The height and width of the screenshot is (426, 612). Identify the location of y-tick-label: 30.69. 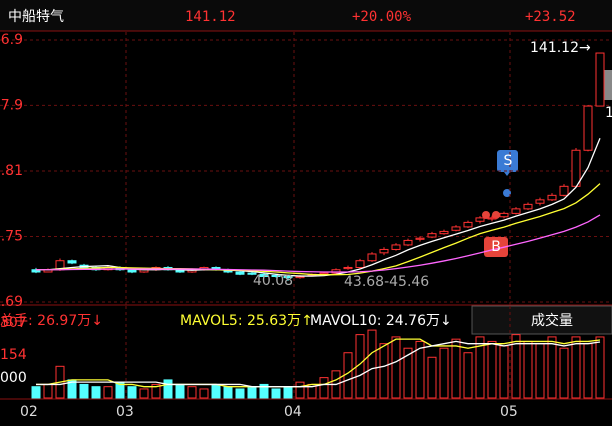
(11, 302).